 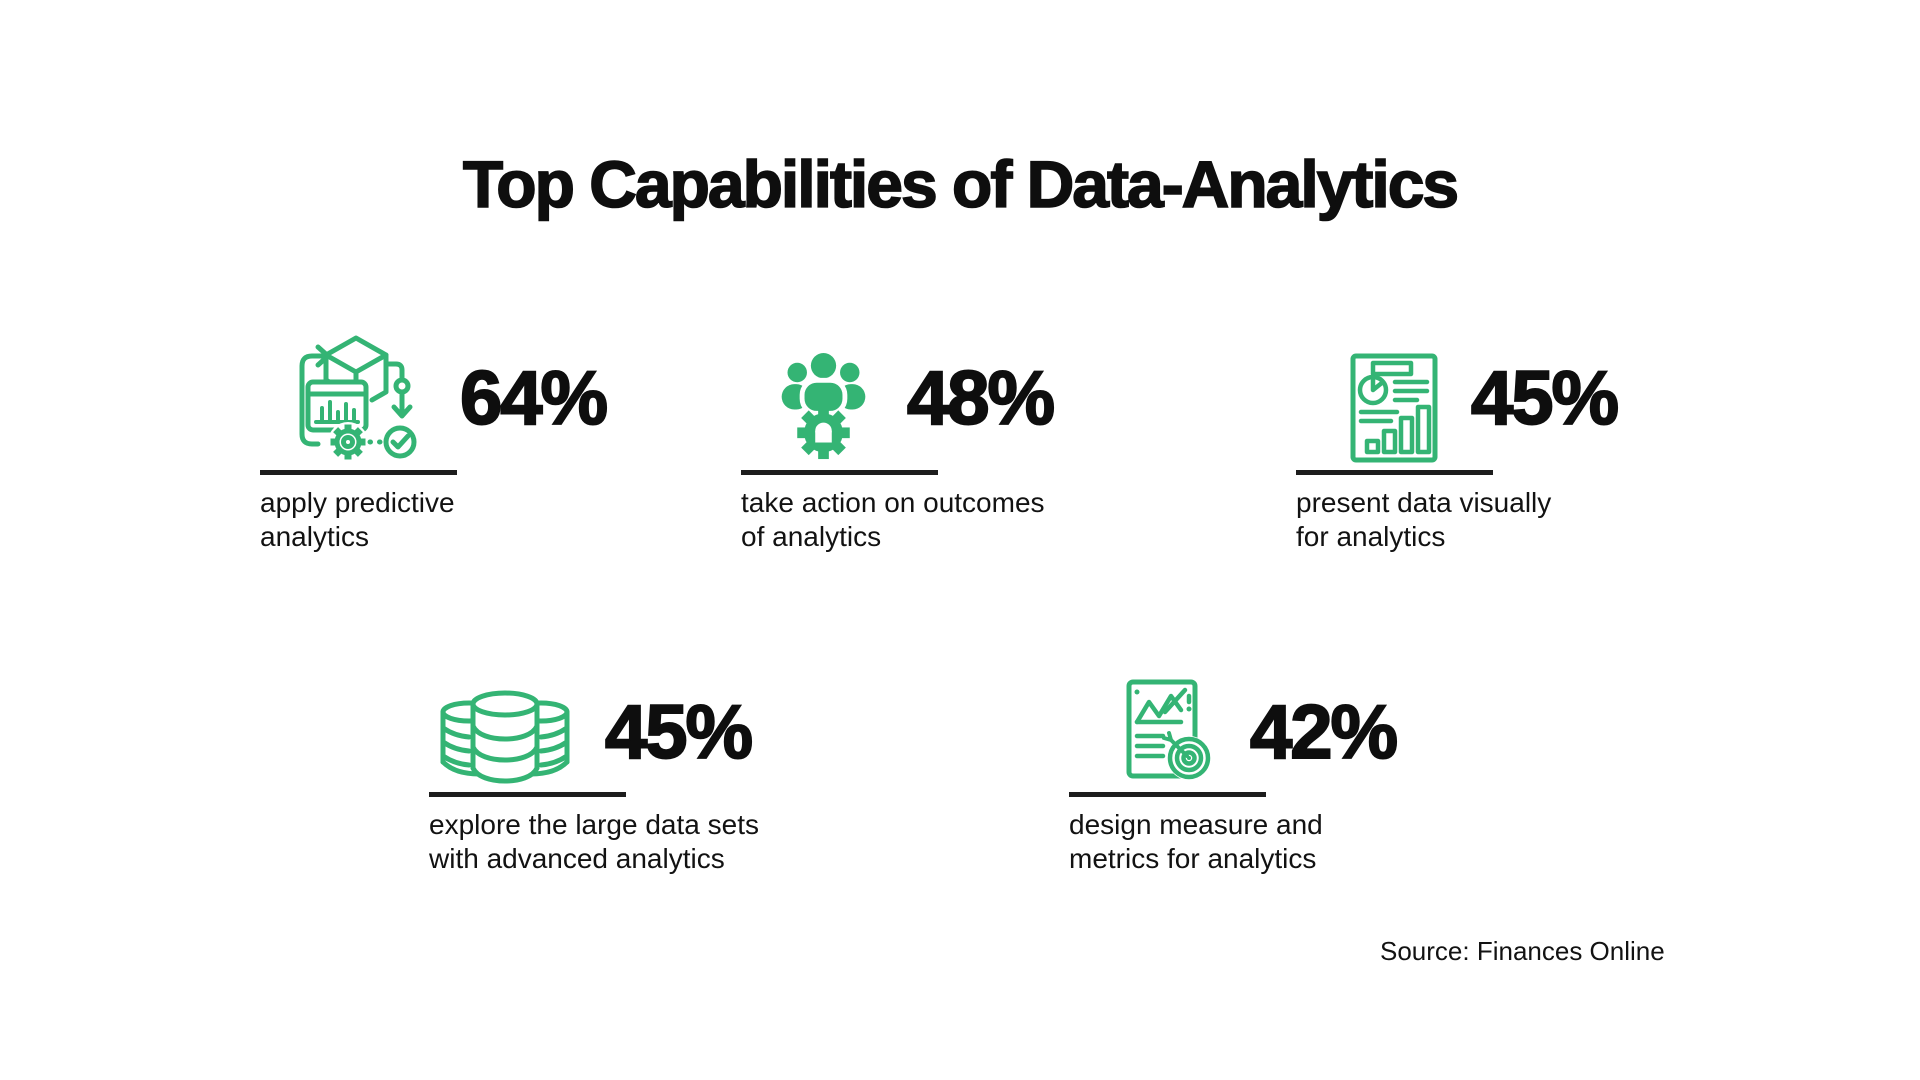 I want to click on stat-label: present data visually for analytics, so click(x=1424, y=519).